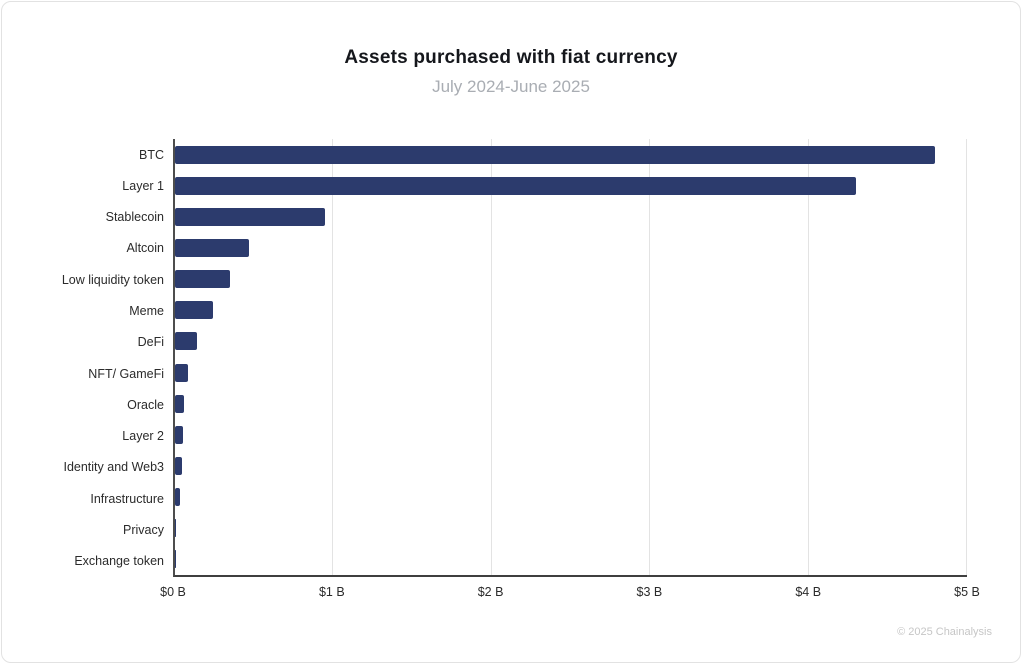 Image resolution: width=1024 pixels, height=666 pixels. What do you see at coordinates (967, 592) in the screenshot?
I see `x-tick-label: $5 B` at bounding box center [967, 592].